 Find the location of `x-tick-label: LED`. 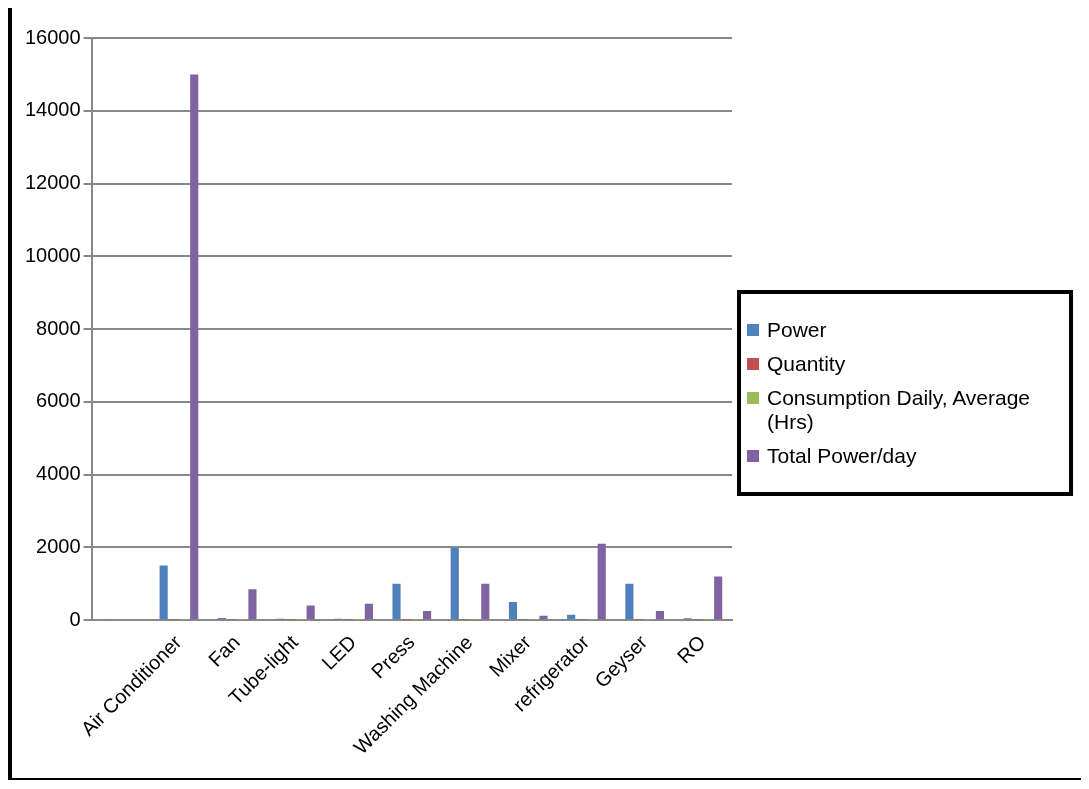

x-tick-label: LED is located at coordinates (339, 652).